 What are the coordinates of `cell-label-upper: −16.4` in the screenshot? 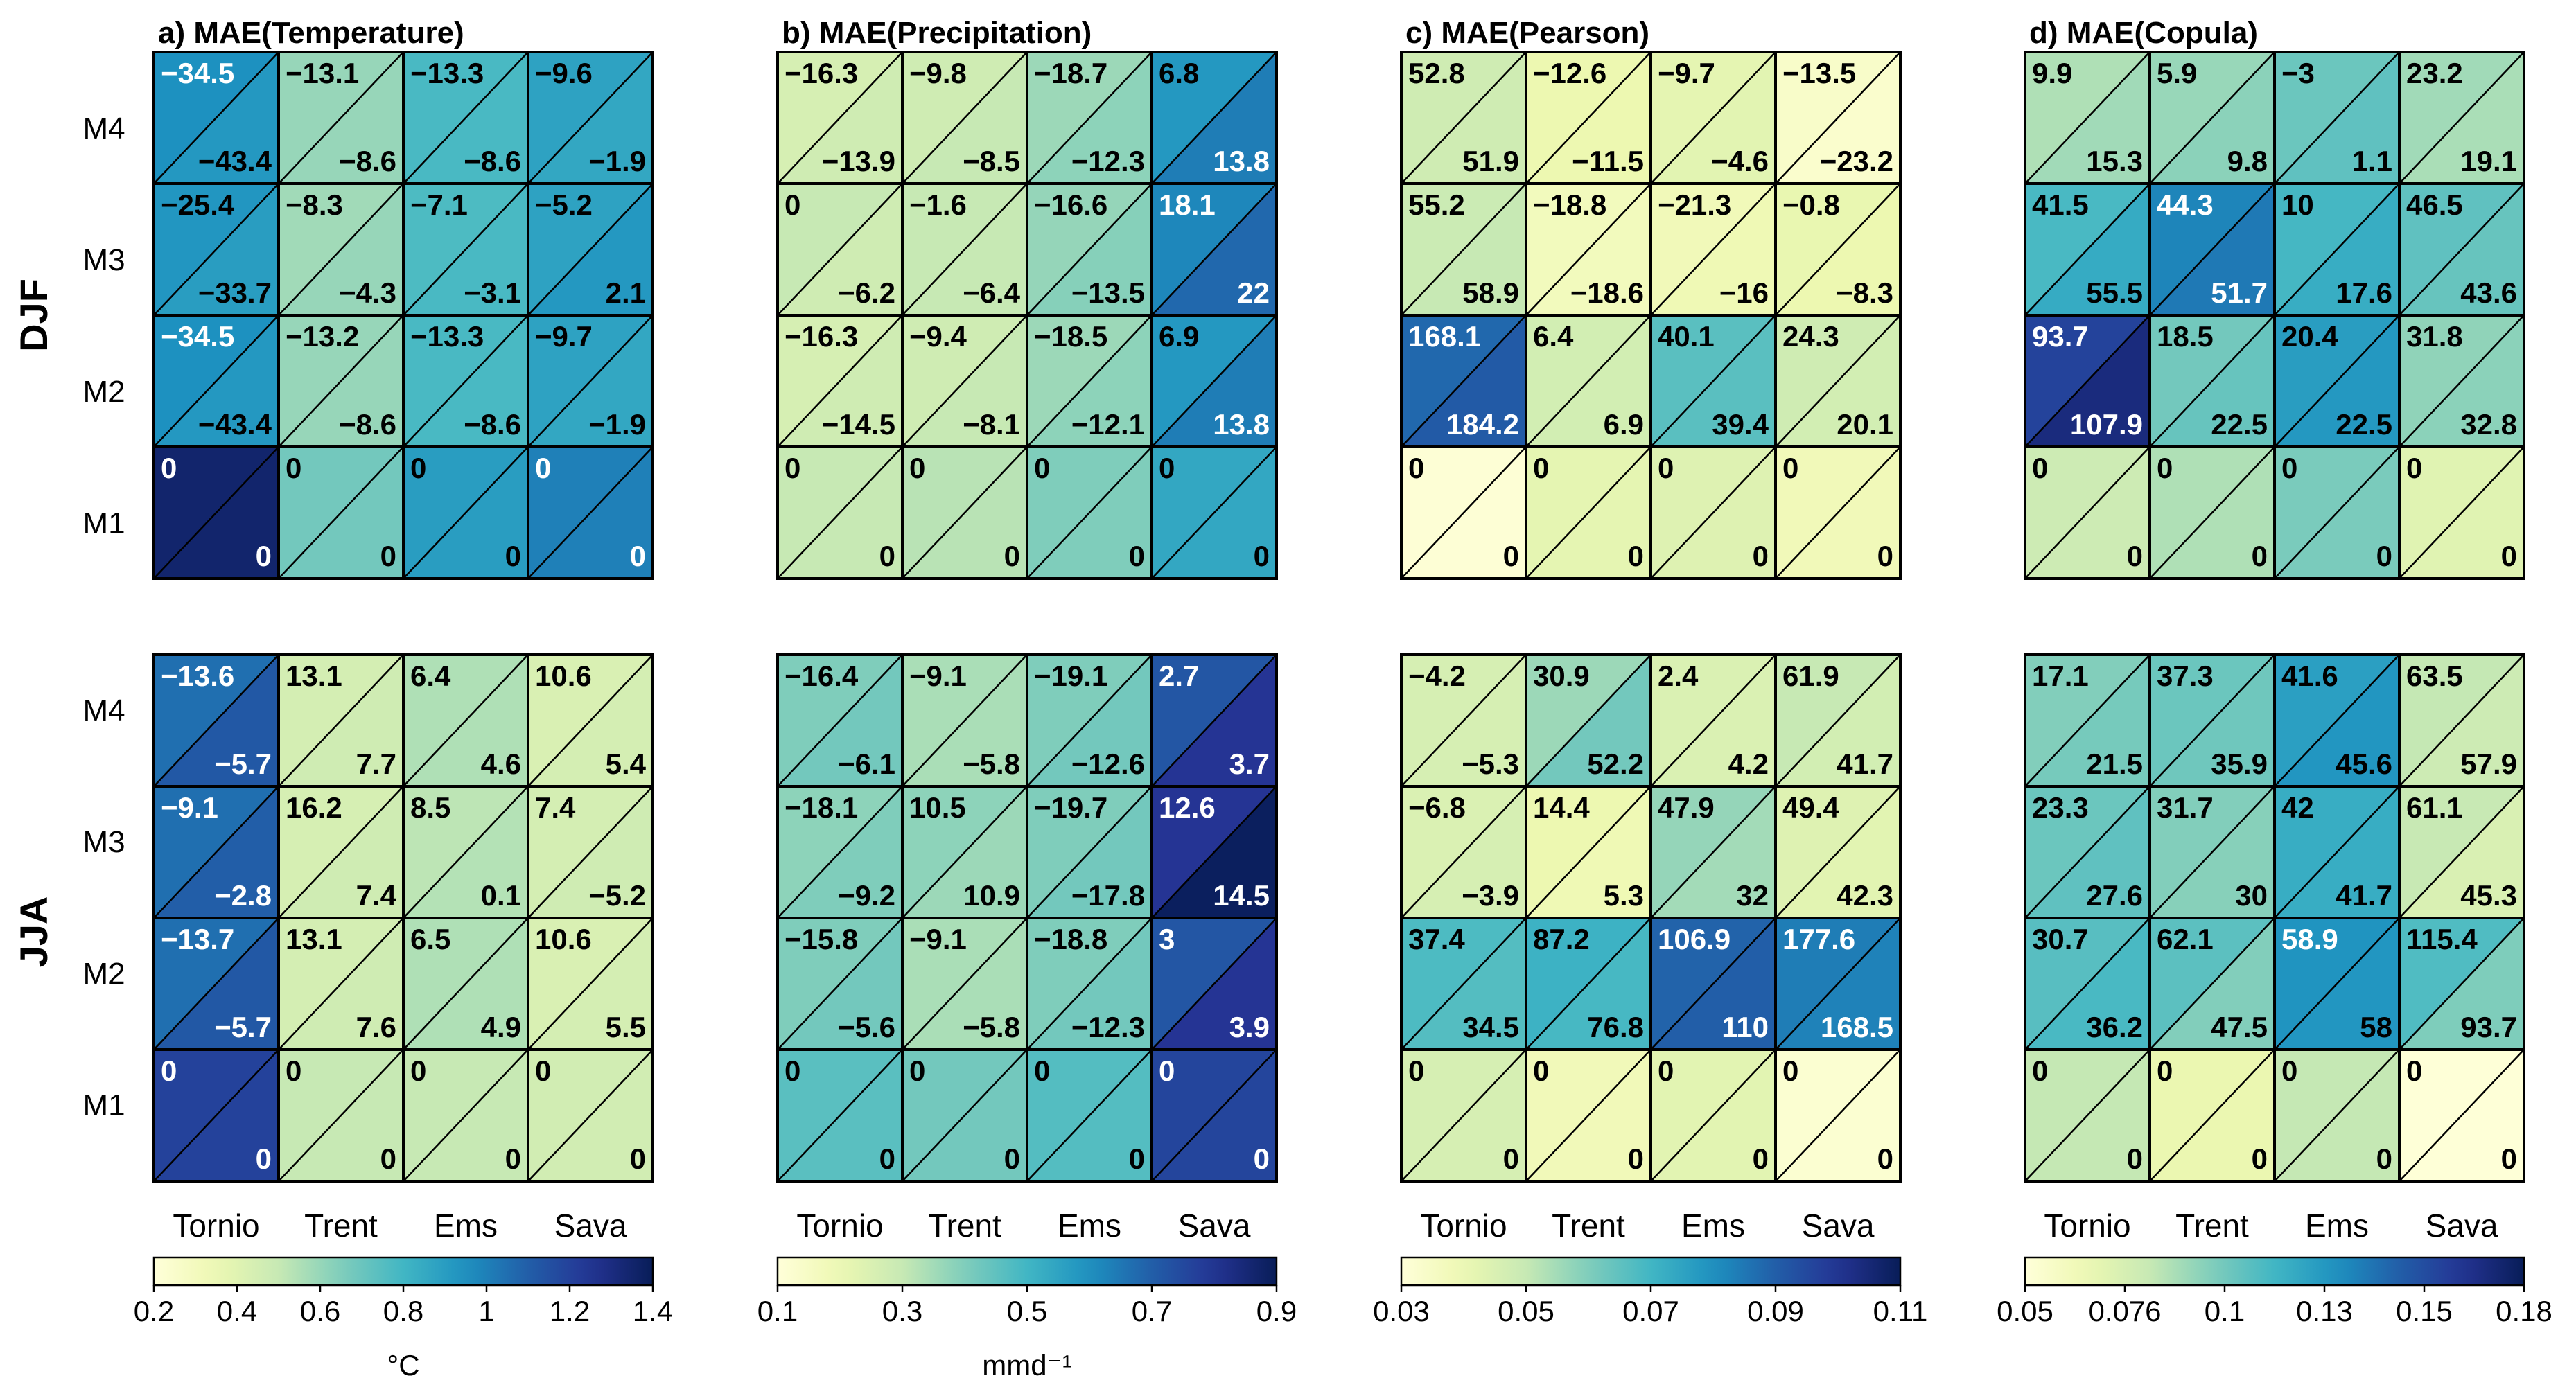 It's located at (822, 676).